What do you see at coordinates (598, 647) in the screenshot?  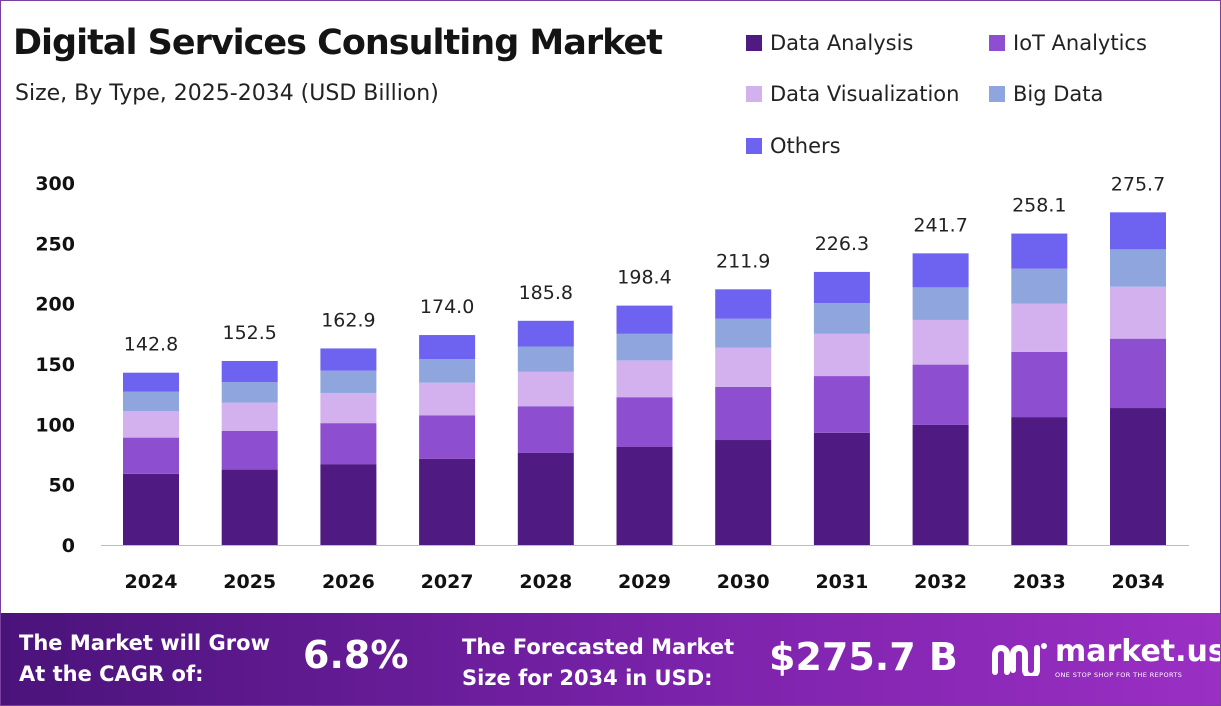 I see `forecast-label-line1: The Forecasted Market` at bounding box center [598, 647].